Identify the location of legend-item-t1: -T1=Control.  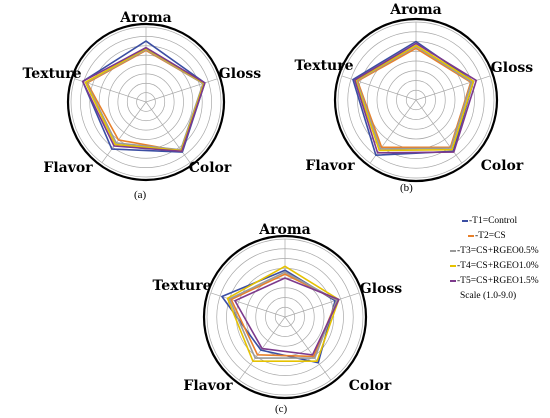
(498, 221).